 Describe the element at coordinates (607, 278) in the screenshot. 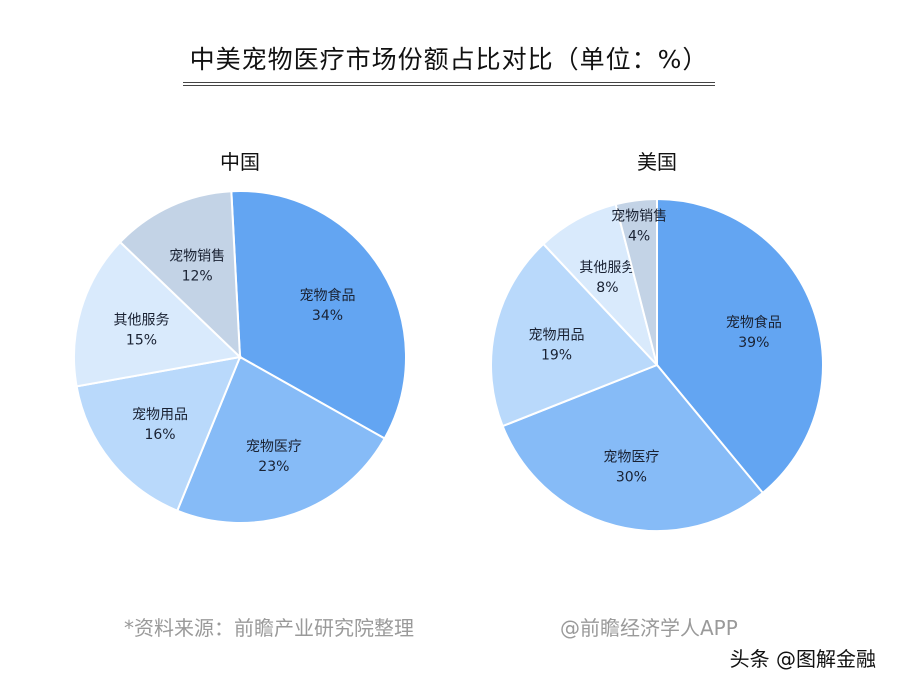

I see `slice-label: 其他服务 8%` at that location.